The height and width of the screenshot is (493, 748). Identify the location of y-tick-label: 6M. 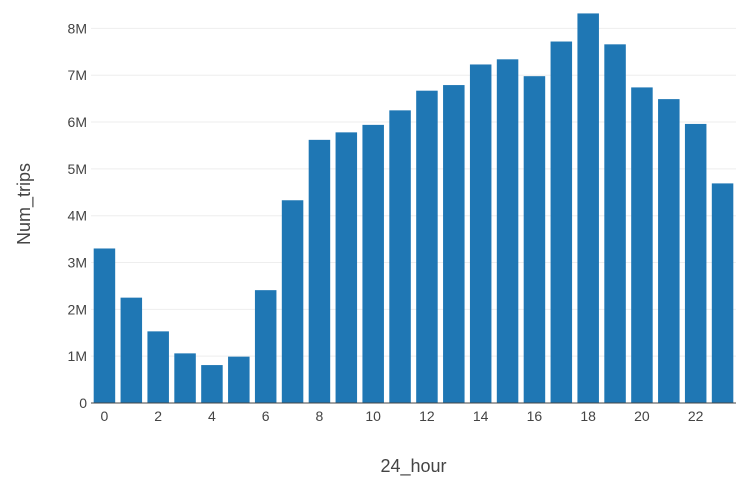
(77, 122).